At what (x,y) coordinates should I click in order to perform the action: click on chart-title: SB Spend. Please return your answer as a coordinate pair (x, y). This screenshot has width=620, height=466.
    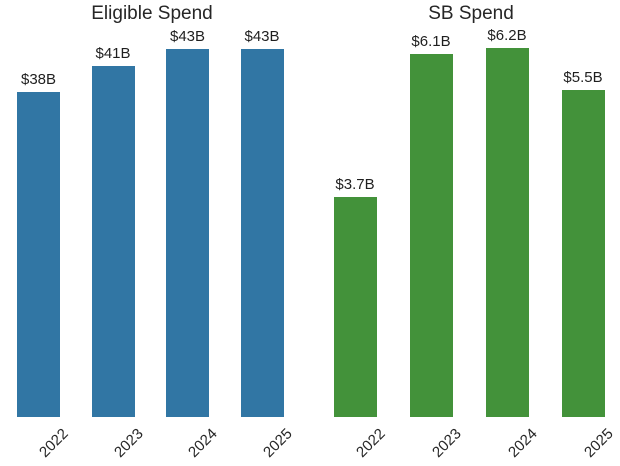
    Looking at the image, I should click on (471, 13).